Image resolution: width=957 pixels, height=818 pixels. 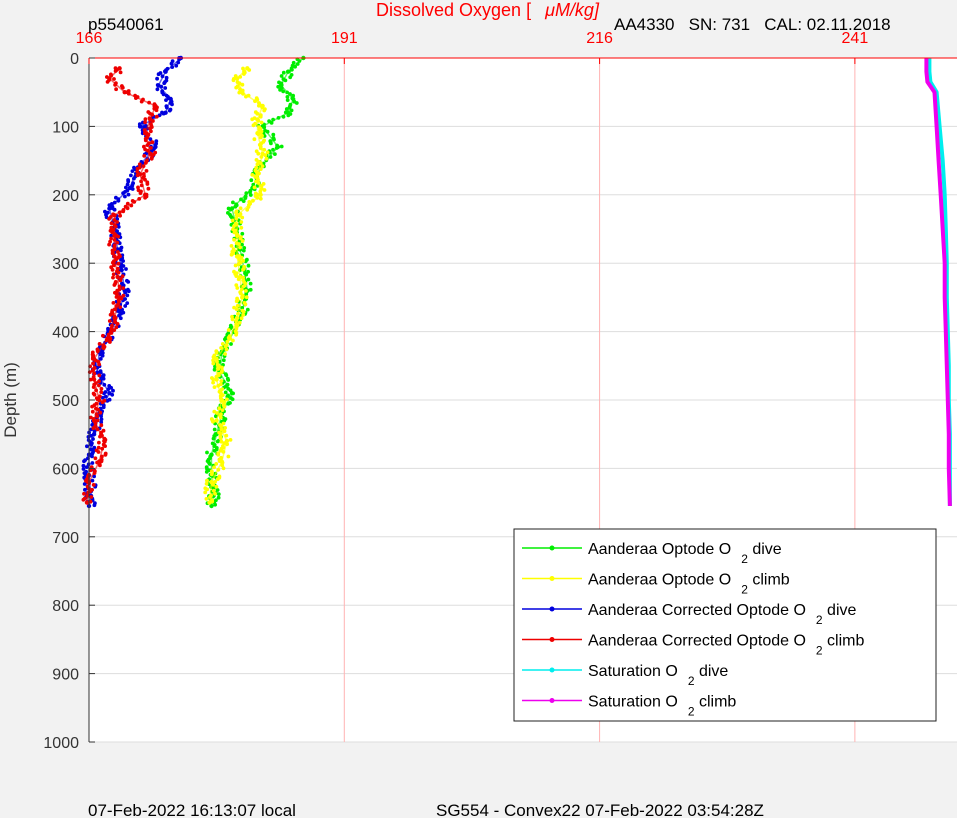 I want to click on legend-box, so click(x=725, y=625).